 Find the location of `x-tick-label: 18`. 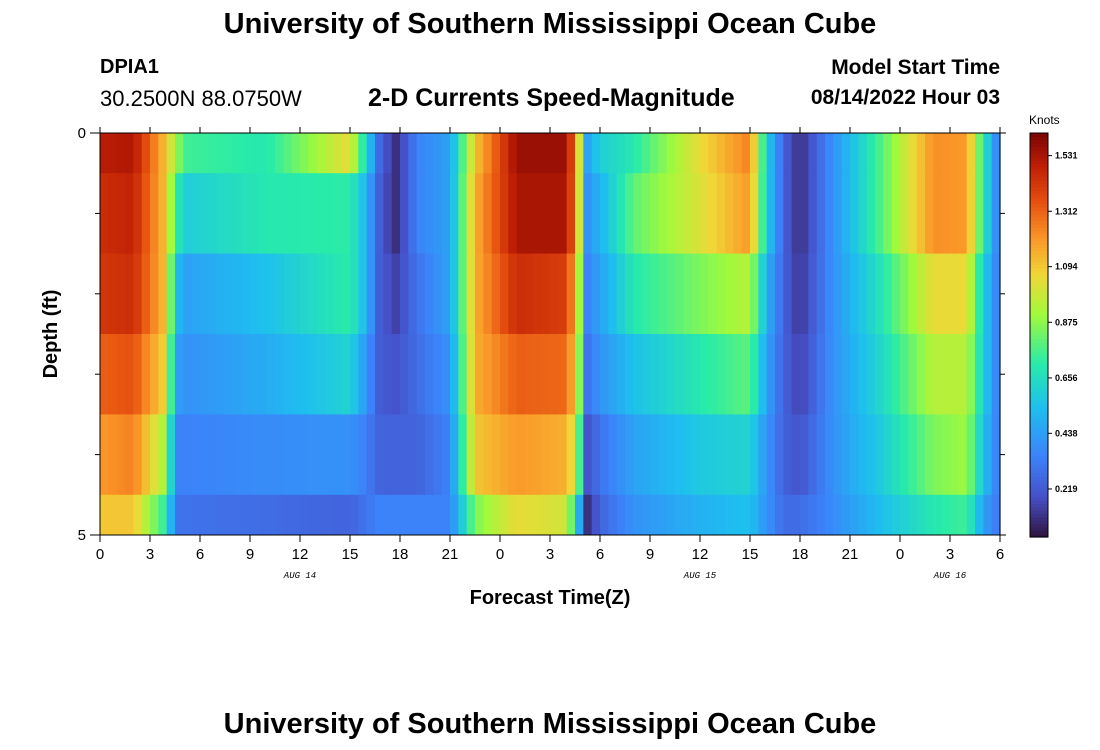

x-tick-label: 18 is located at coordinates (400, 554).